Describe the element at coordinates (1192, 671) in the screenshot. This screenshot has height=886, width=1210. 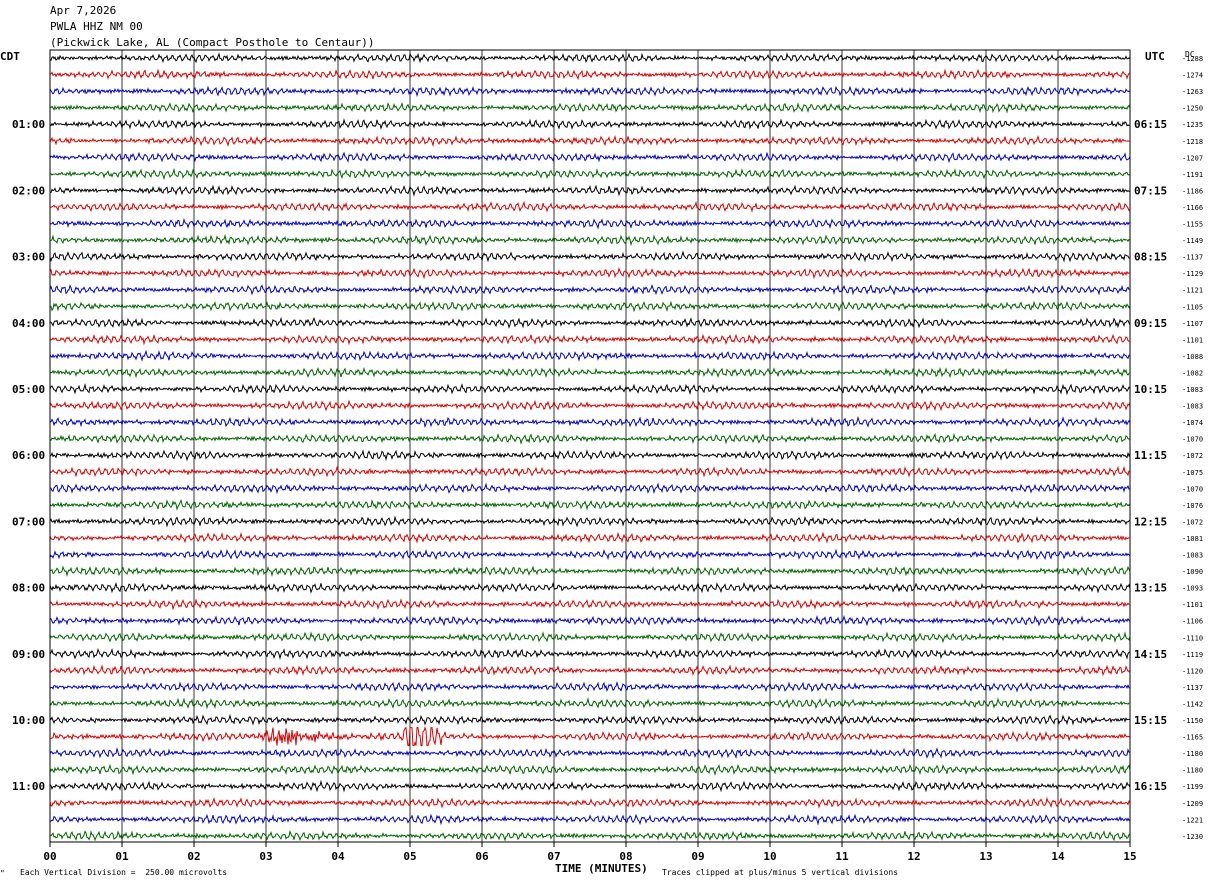
I see `dc-offset-label: -1120` at that location.